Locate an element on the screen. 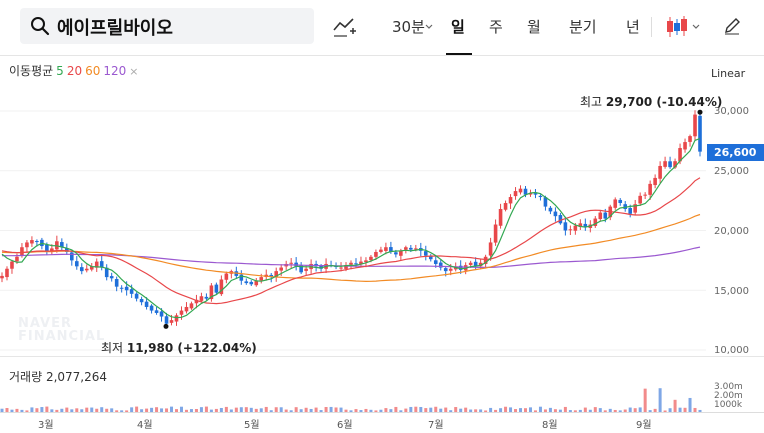 The height and width of the screenshot is (433, 764). stock-search-box: 에이프릴바이오 is located at coordinates (167, 26).